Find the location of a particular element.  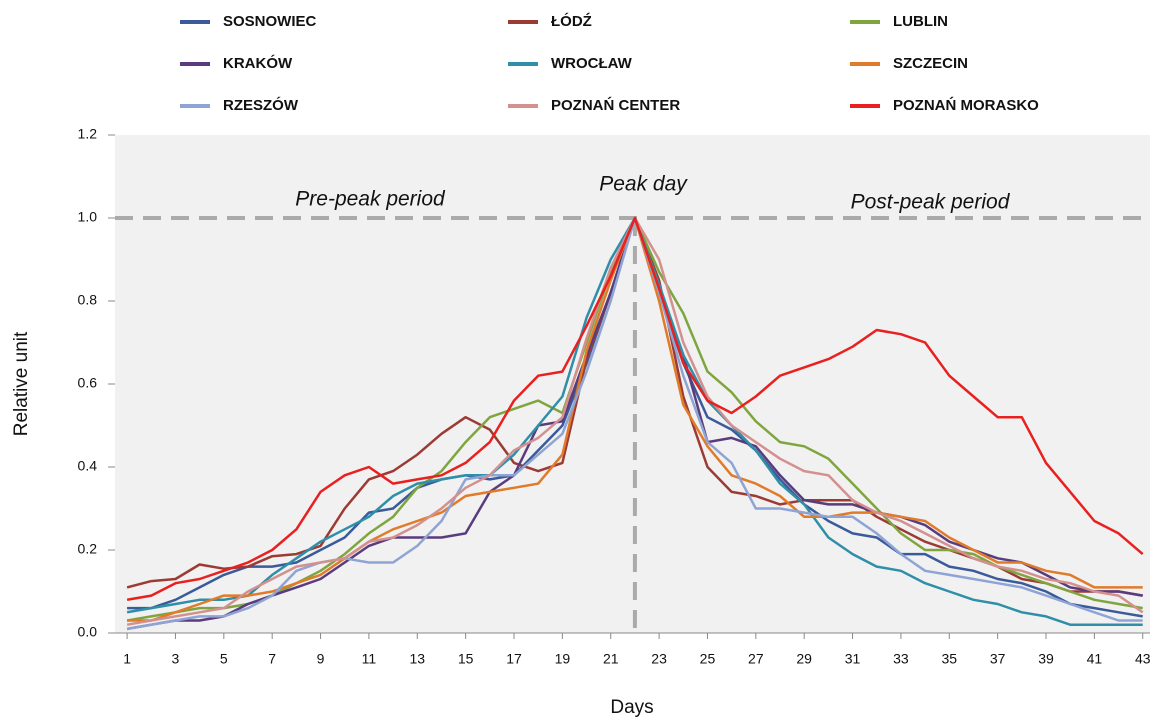

legend-label: SZCZECIN is located at coordinates (930, 63).